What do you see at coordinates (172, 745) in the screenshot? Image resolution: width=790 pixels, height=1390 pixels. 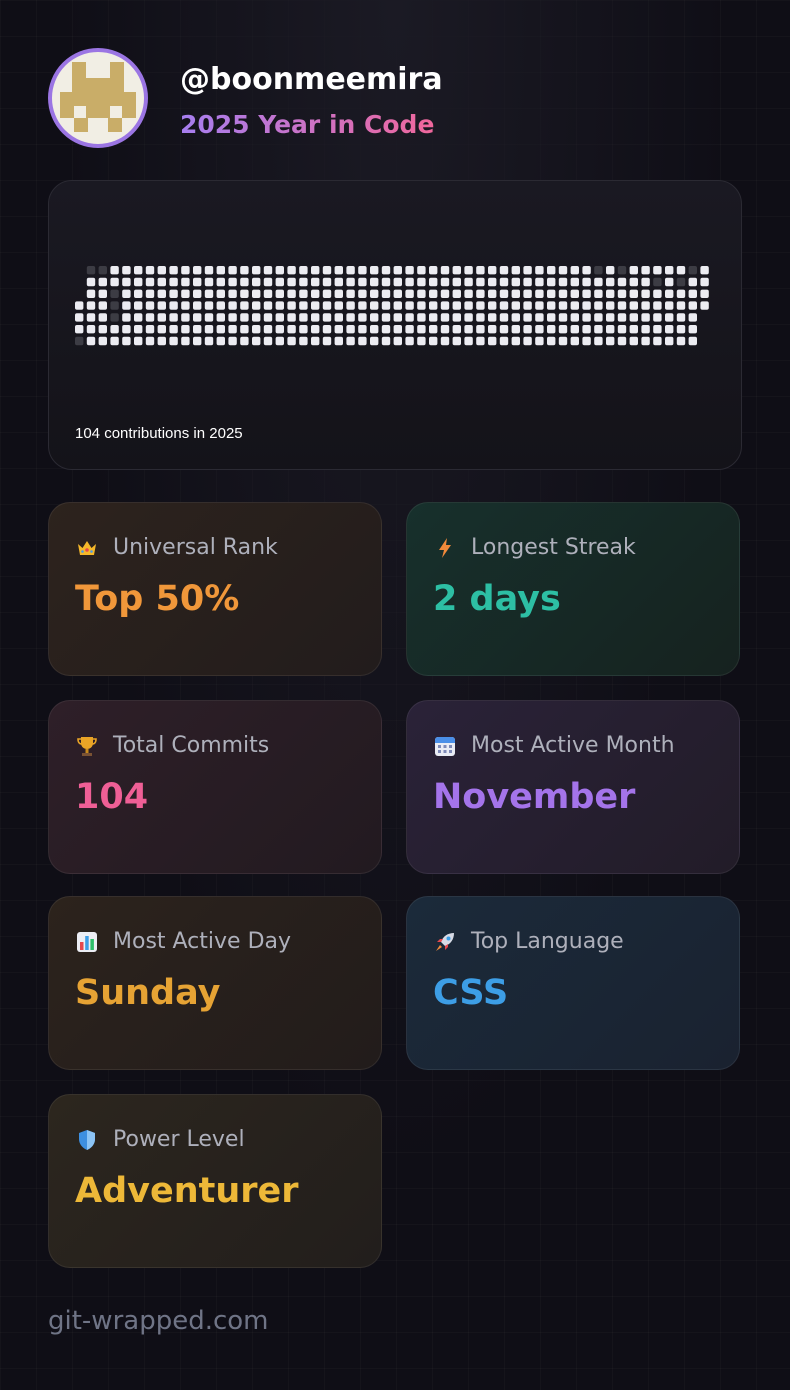 I see `stat-label-total-commits: Total Commits` at bounding box center [172, 745].